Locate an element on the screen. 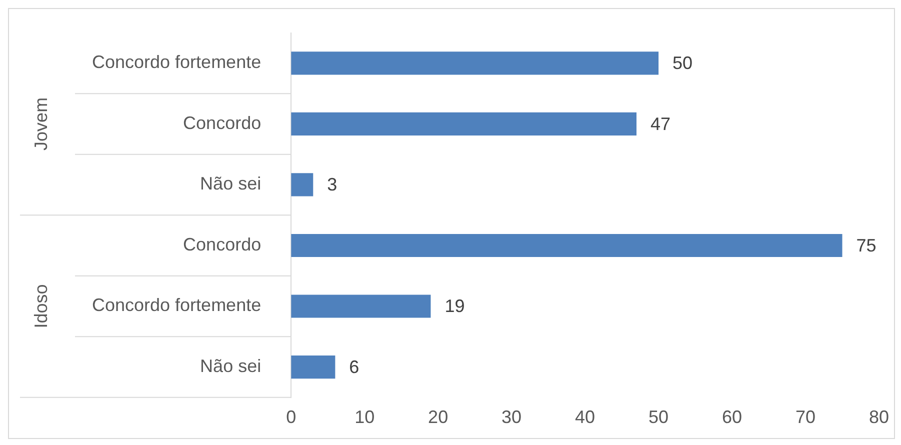 The width and height of the screenshot is (901, 445). x-tick-label: 30 is located at coordinates (512, 417).